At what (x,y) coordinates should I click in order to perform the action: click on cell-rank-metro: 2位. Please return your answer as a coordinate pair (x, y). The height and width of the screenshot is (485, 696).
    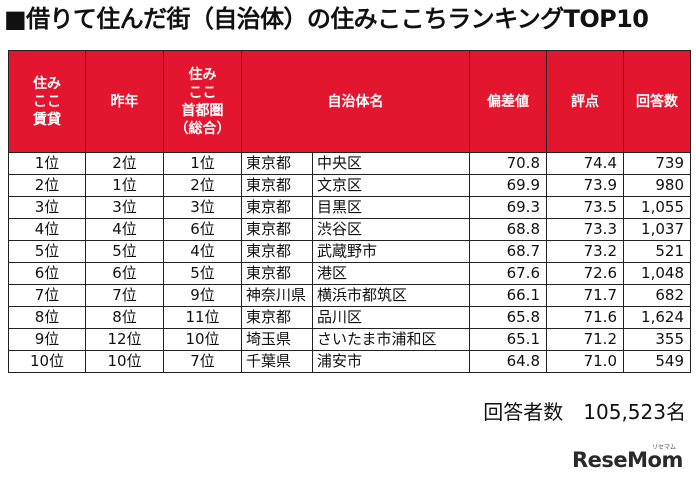
    Looking at the image, I should click on (202, 185).